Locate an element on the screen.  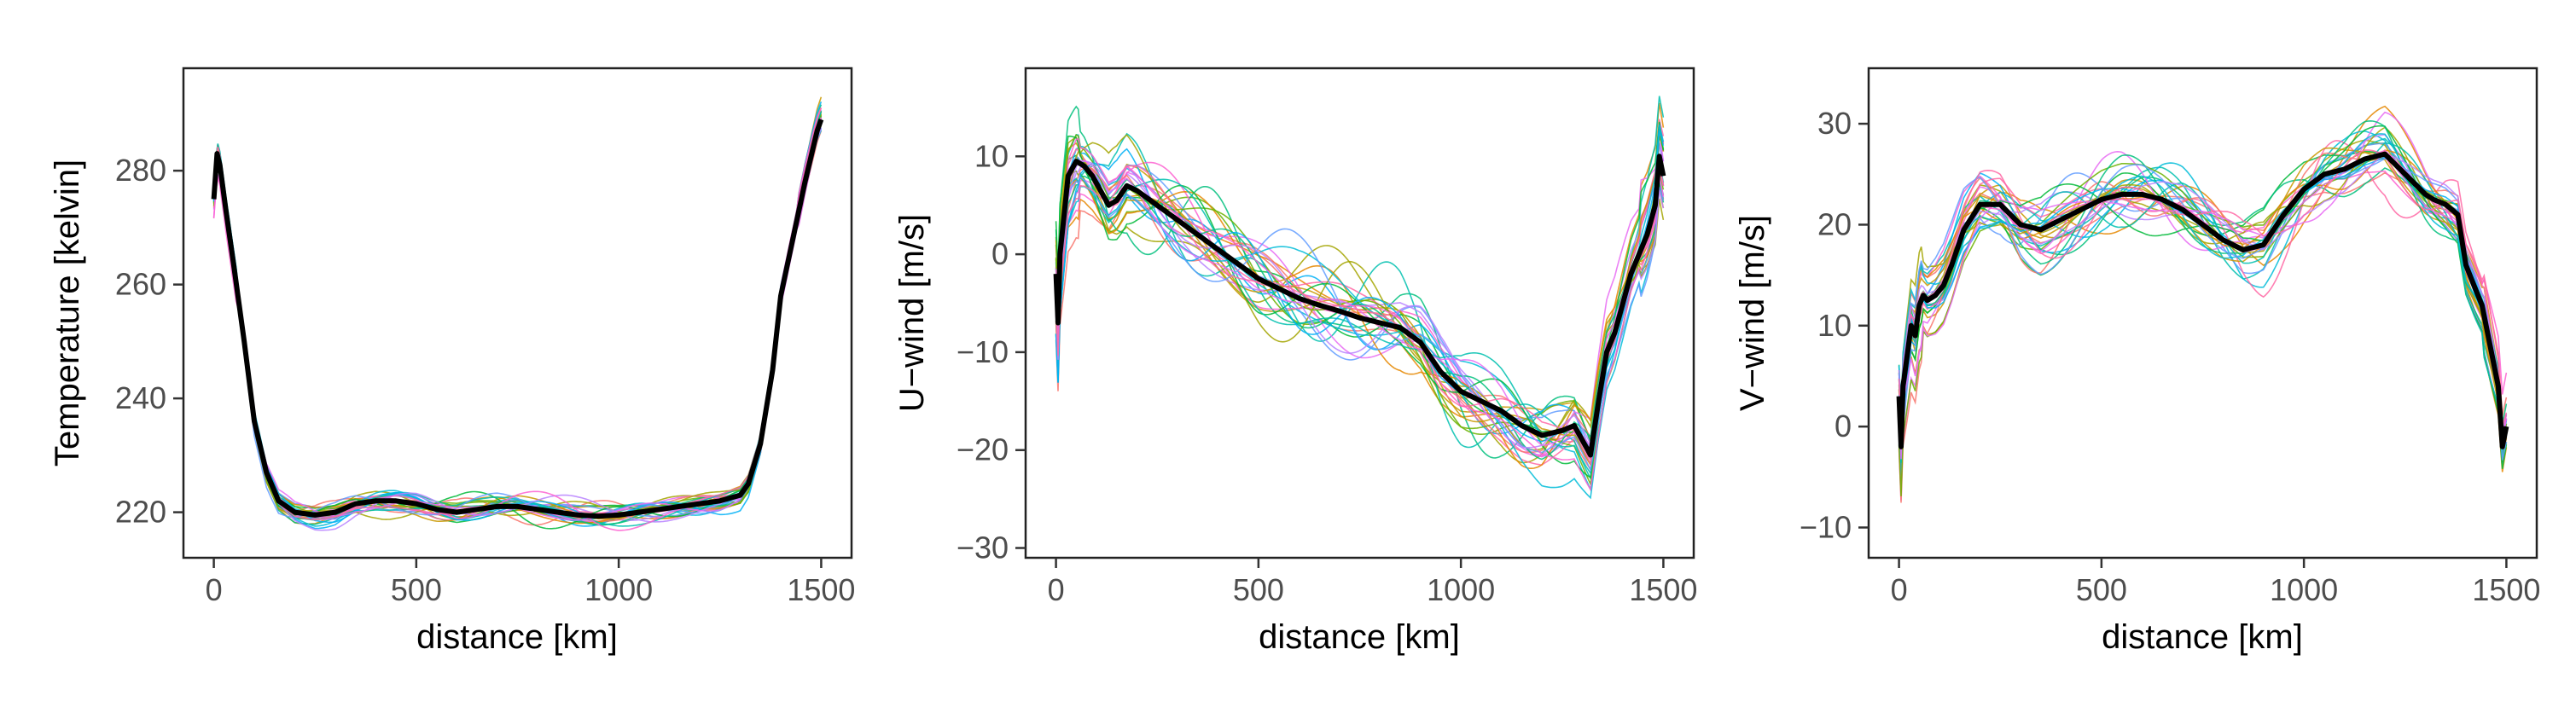
x-axis-title-temperature: distance [km] is located at coordinates (517, 637).